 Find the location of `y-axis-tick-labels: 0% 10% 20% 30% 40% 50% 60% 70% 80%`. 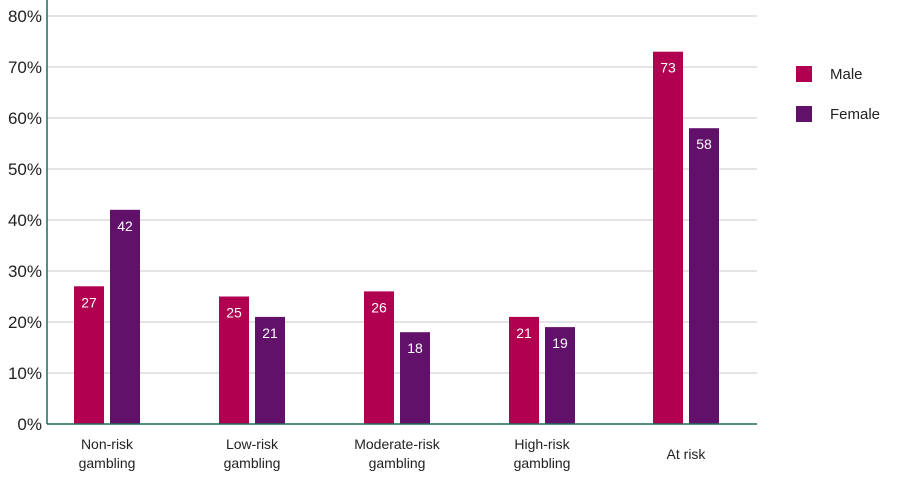

y-axis-tick-labels: 0% 10% 20% 30% 40% 50% 60% 70% 80% is located at coordinates (25, 220).